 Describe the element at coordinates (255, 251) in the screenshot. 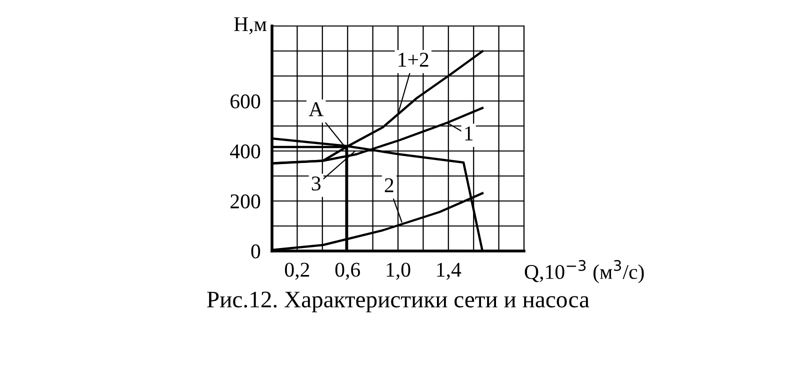

I see `y-tick-label: 0` at that location.